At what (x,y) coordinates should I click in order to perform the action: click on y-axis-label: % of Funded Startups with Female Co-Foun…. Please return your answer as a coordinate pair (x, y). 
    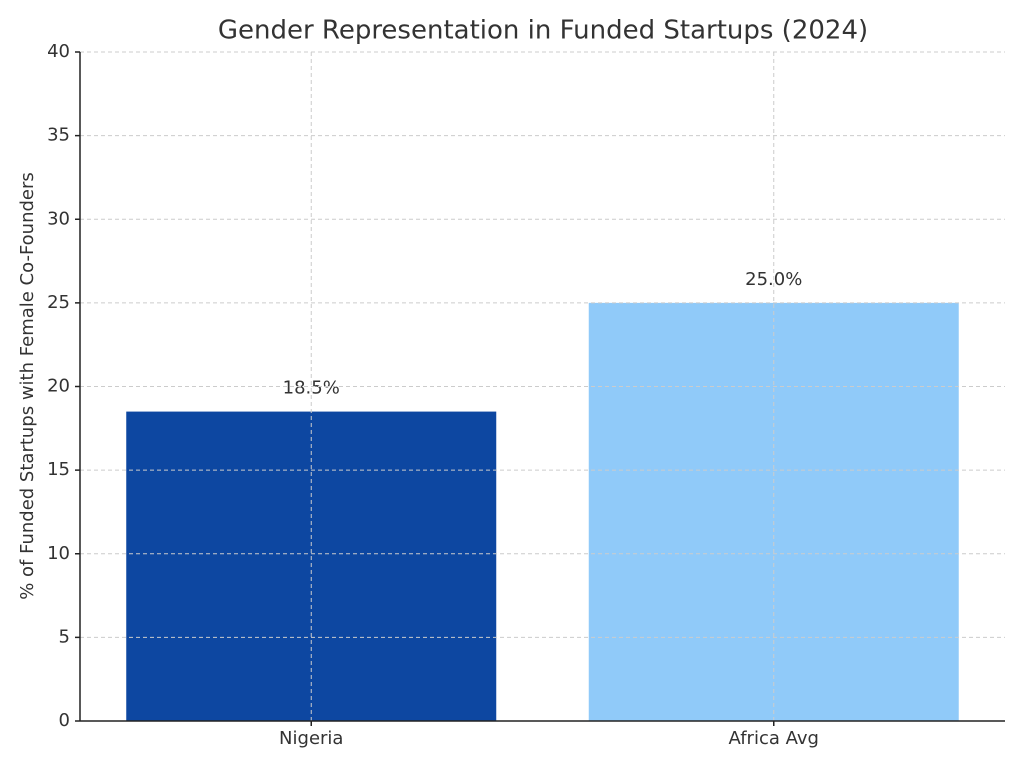
    Looking at the image, I should click on (27, 386).